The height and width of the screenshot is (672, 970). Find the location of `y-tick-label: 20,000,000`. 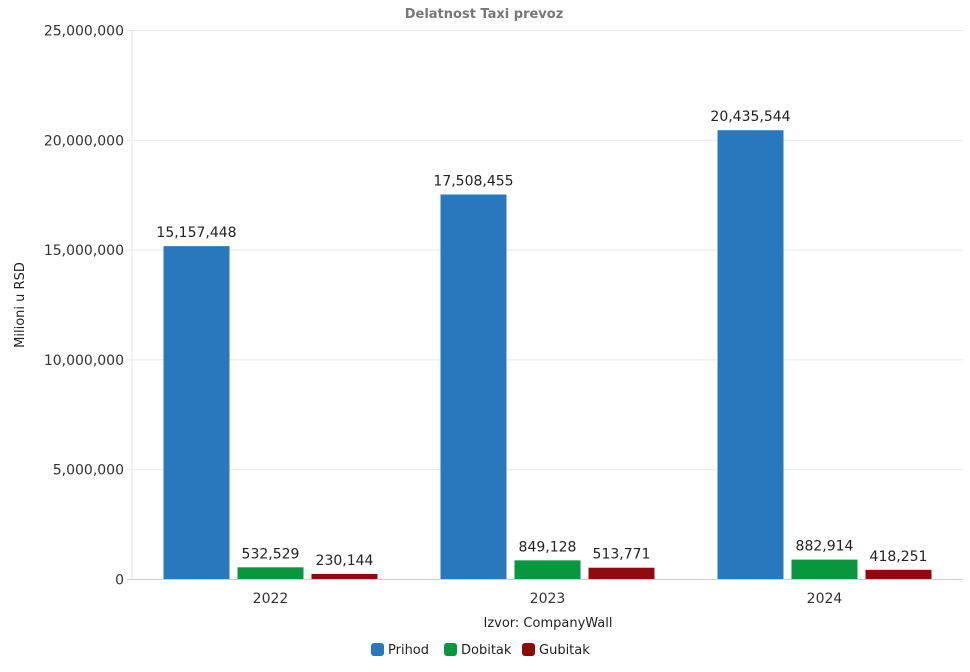

y-tick-label: 20,000,000 is located at coordinates (84, 141).